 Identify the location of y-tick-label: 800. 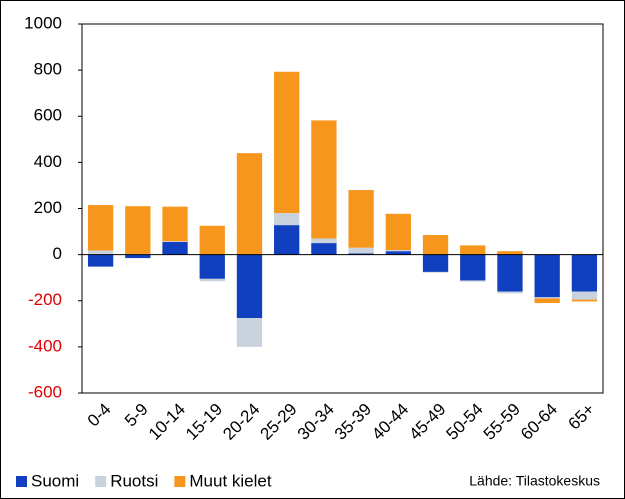
(48, 69).